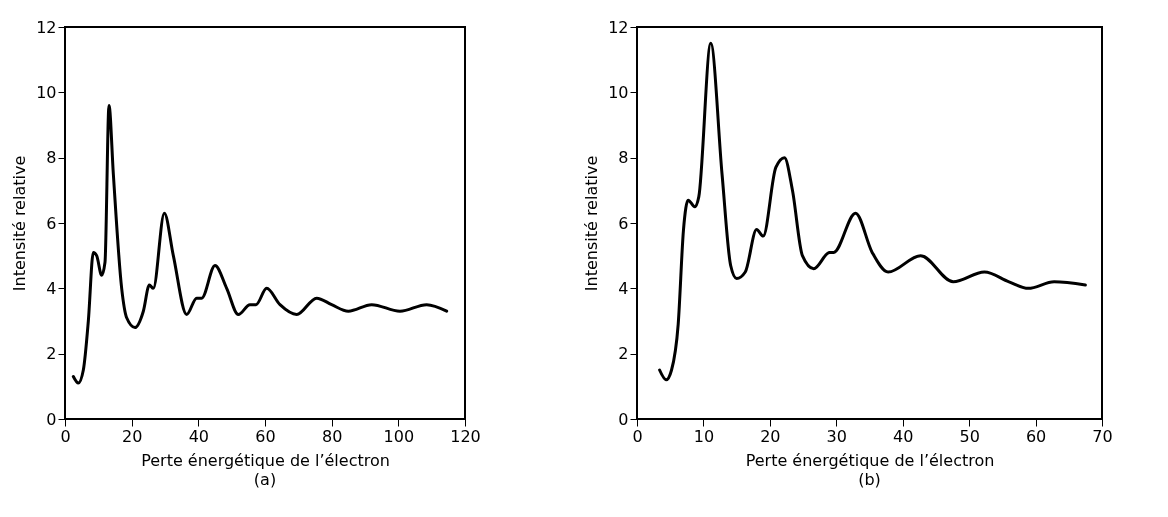 This screenshot has width=1168, height=517. Describe the element at coordinates (836, 436) in the screenshot. I see `x-tick-label: 30` at that location.